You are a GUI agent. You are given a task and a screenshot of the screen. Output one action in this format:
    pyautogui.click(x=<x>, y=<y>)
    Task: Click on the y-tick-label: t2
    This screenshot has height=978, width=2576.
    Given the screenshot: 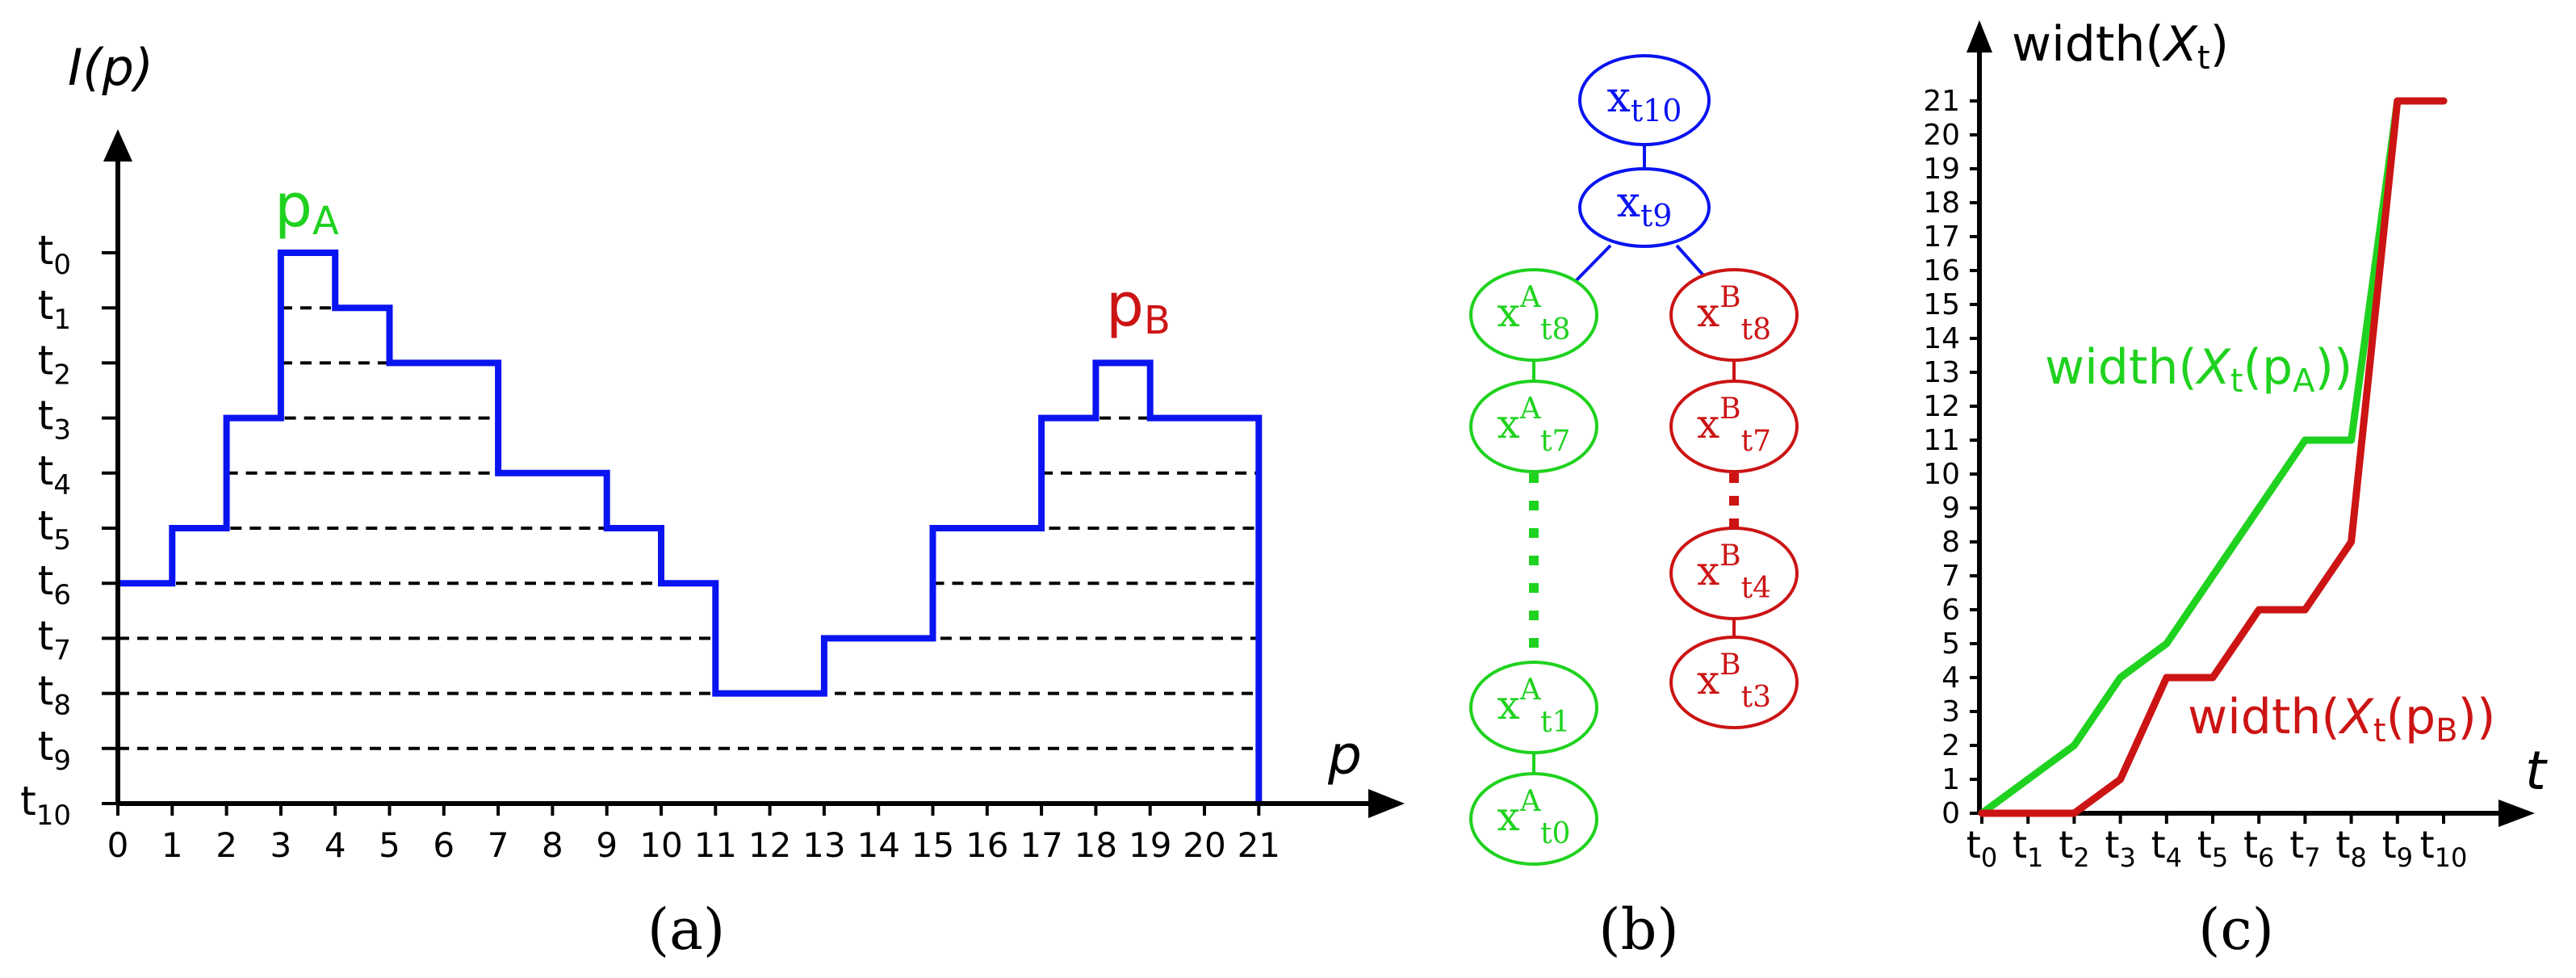 What is the action you would take?
    pyautogui.click(x=54, y=364)
    